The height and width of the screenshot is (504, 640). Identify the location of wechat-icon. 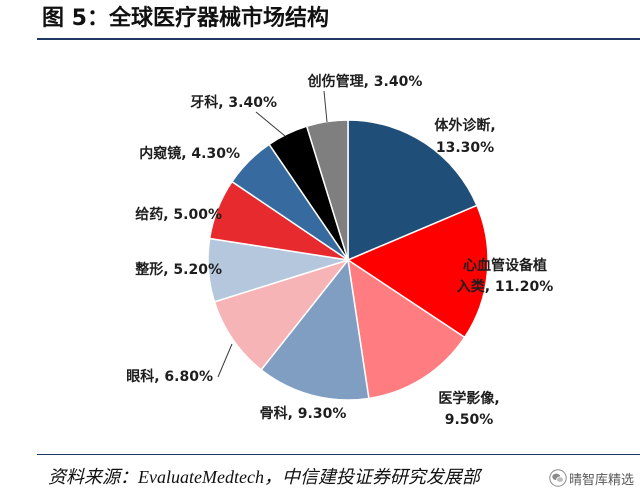
(558, 478).